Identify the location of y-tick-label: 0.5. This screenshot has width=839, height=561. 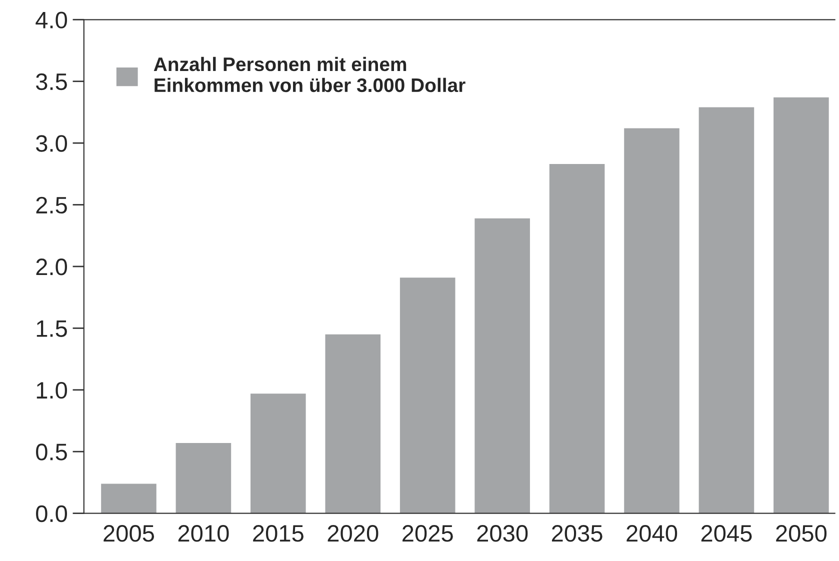
(51, 452).